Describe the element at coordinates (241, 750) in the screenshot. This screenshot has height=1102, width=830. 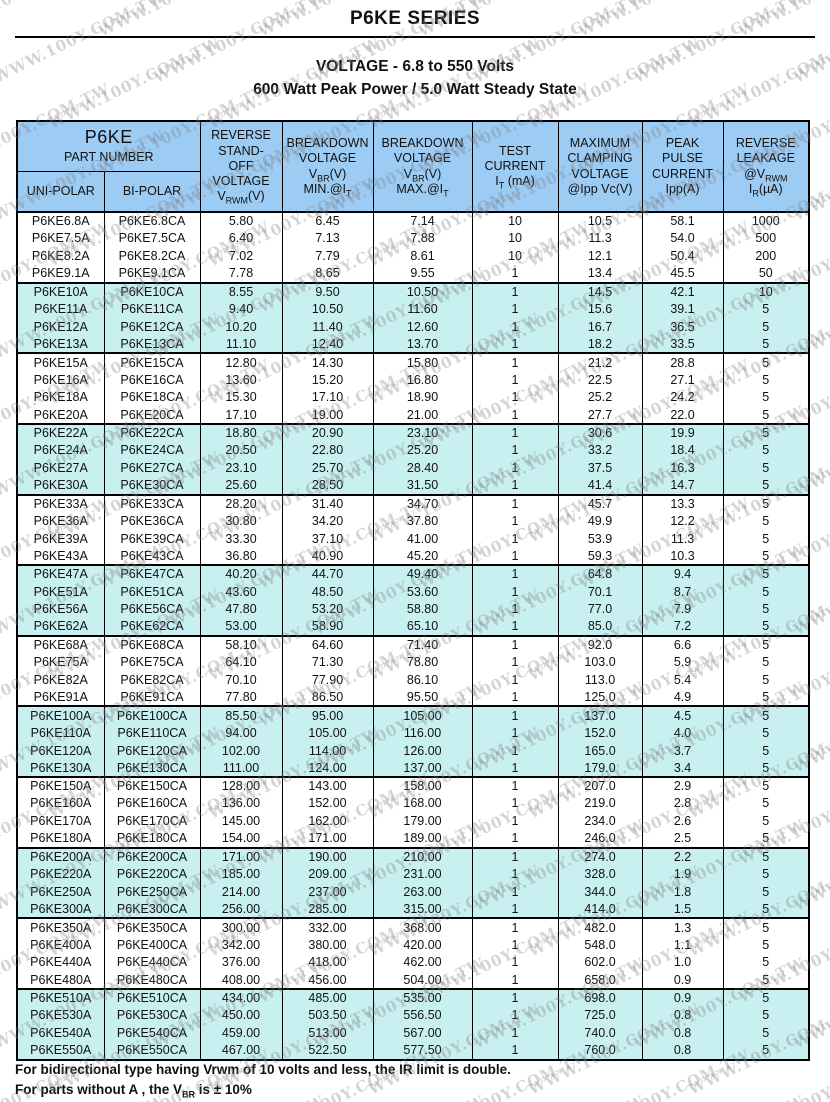
I see `cell-vrwm: 102.00` at that location.